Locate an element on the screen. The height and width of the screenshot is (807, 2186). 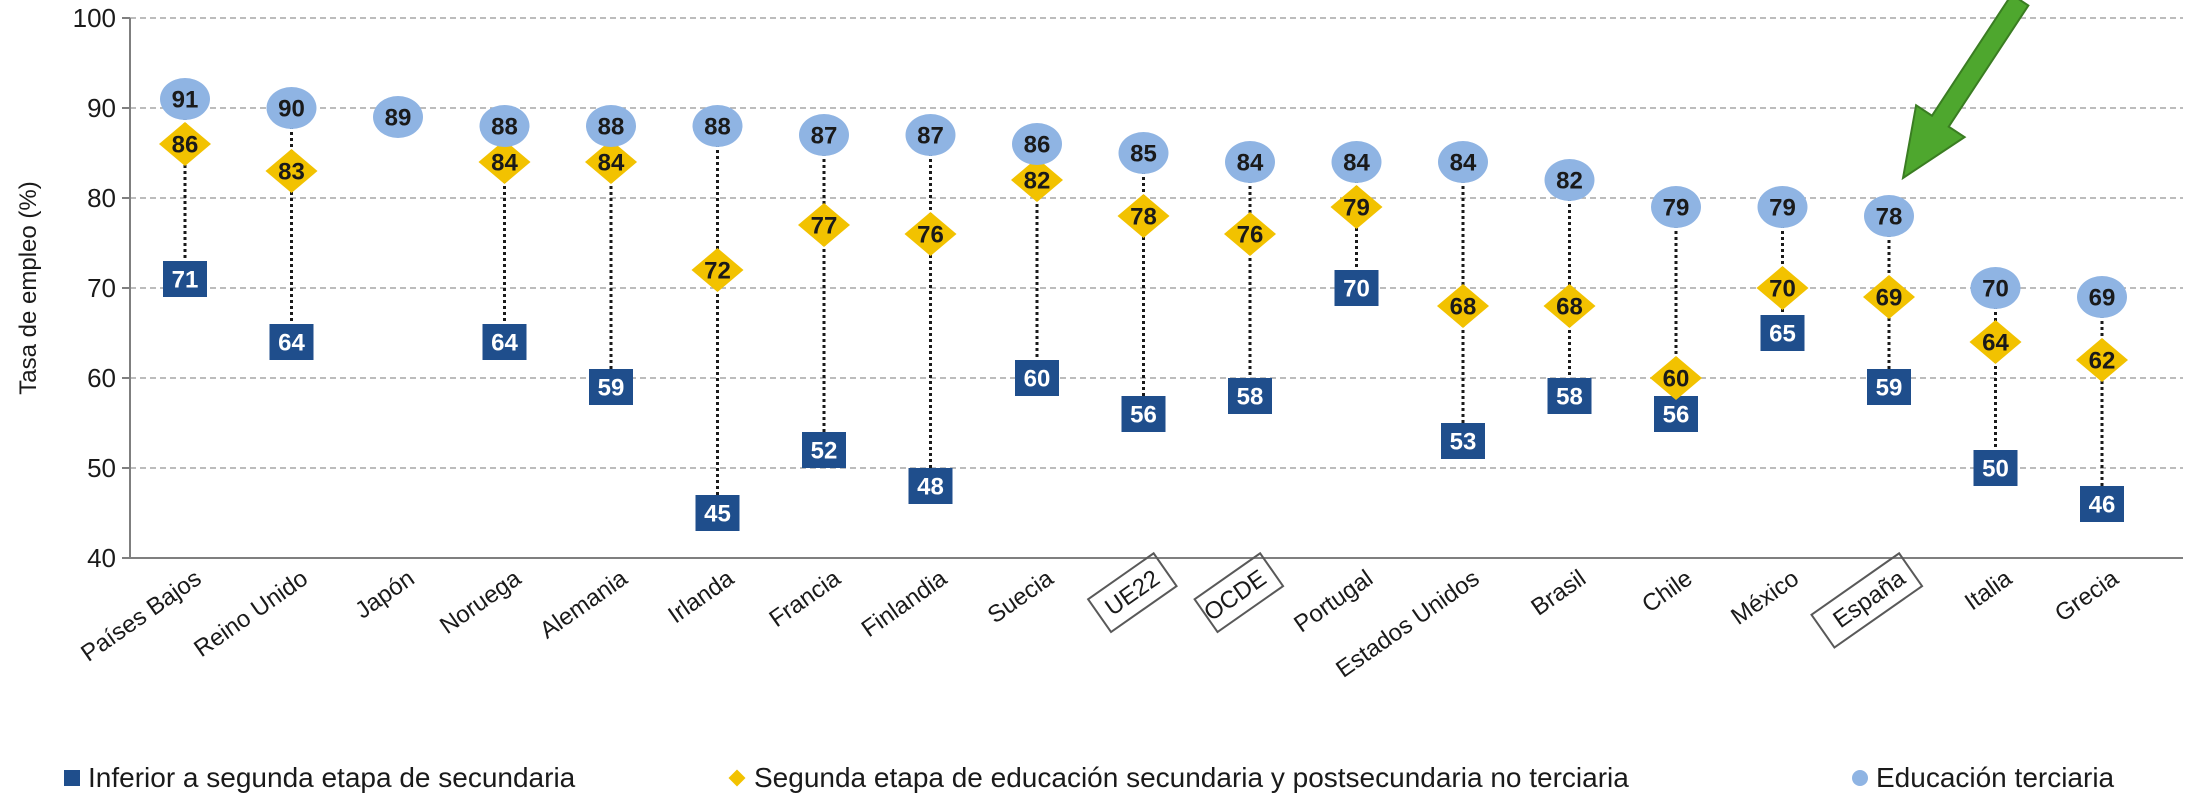
category-label: Francia is located at coordinates (805, 598).